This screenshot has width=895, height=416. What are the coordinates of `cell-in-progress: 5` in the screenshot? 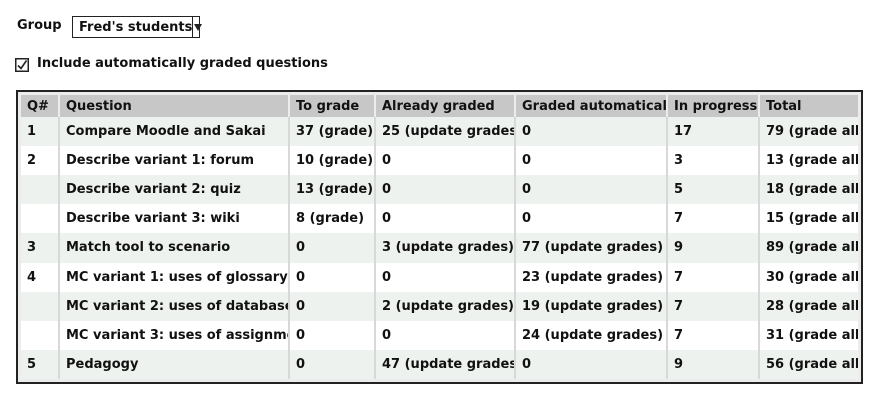 It's located at (712, 190).